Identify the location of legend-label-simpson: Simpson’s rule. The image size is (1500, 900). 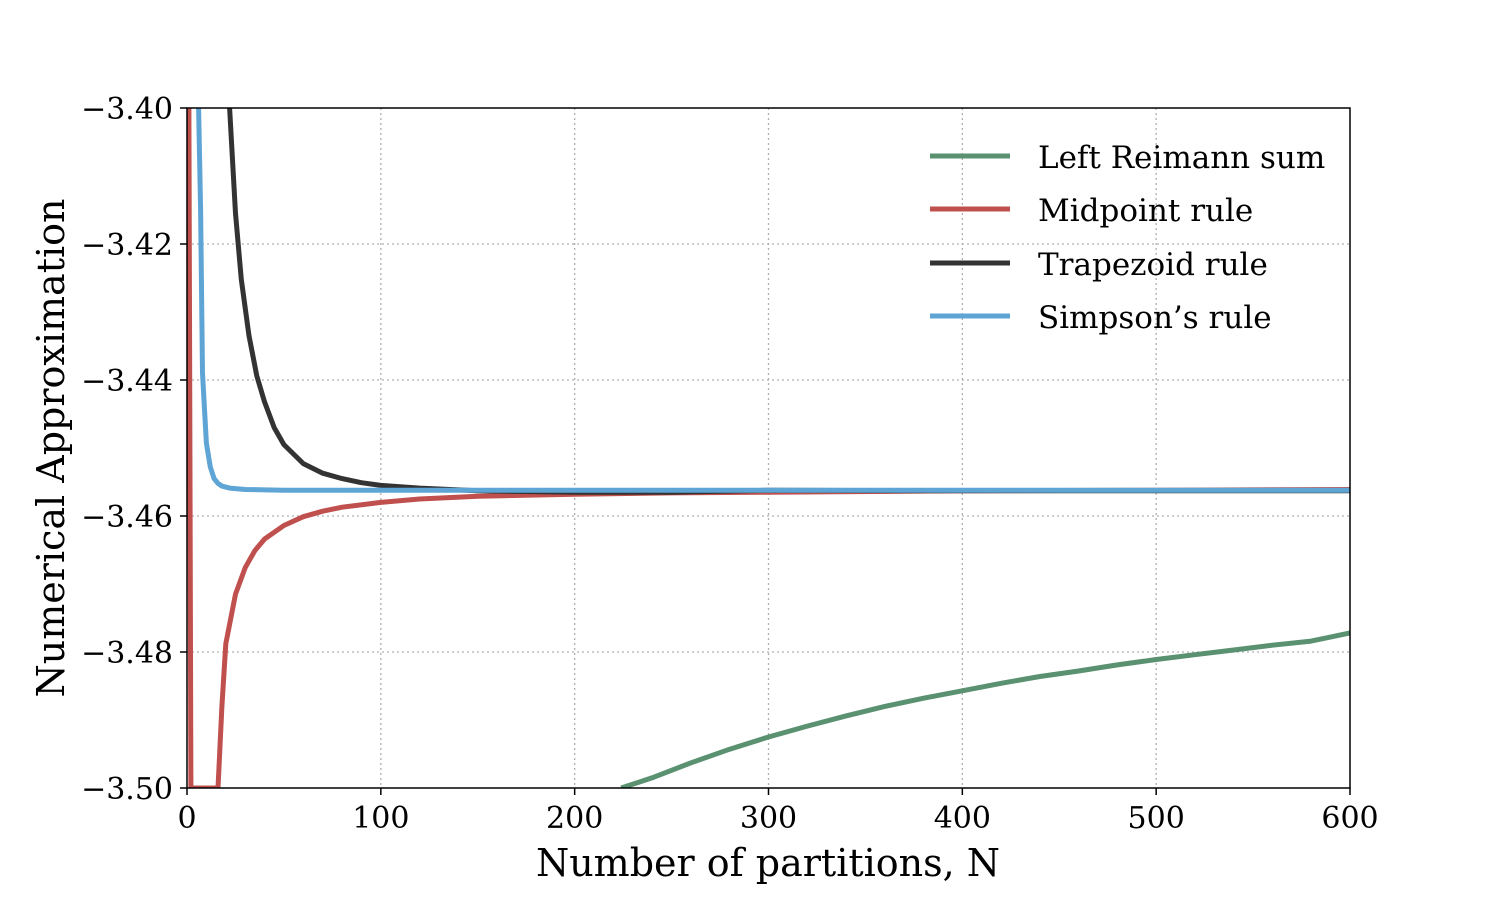
(1155, 318).